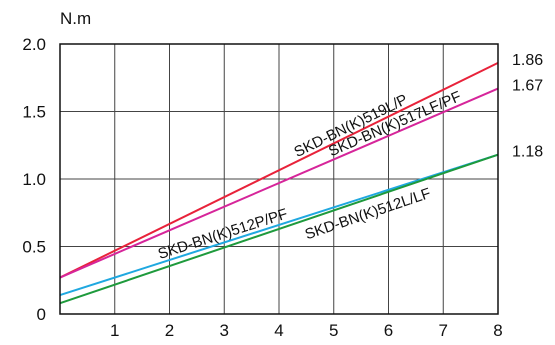 The image size is (555, 345). I want to click on series-name-label: SKD-BN(K)512P/PF, so click(223, 233).